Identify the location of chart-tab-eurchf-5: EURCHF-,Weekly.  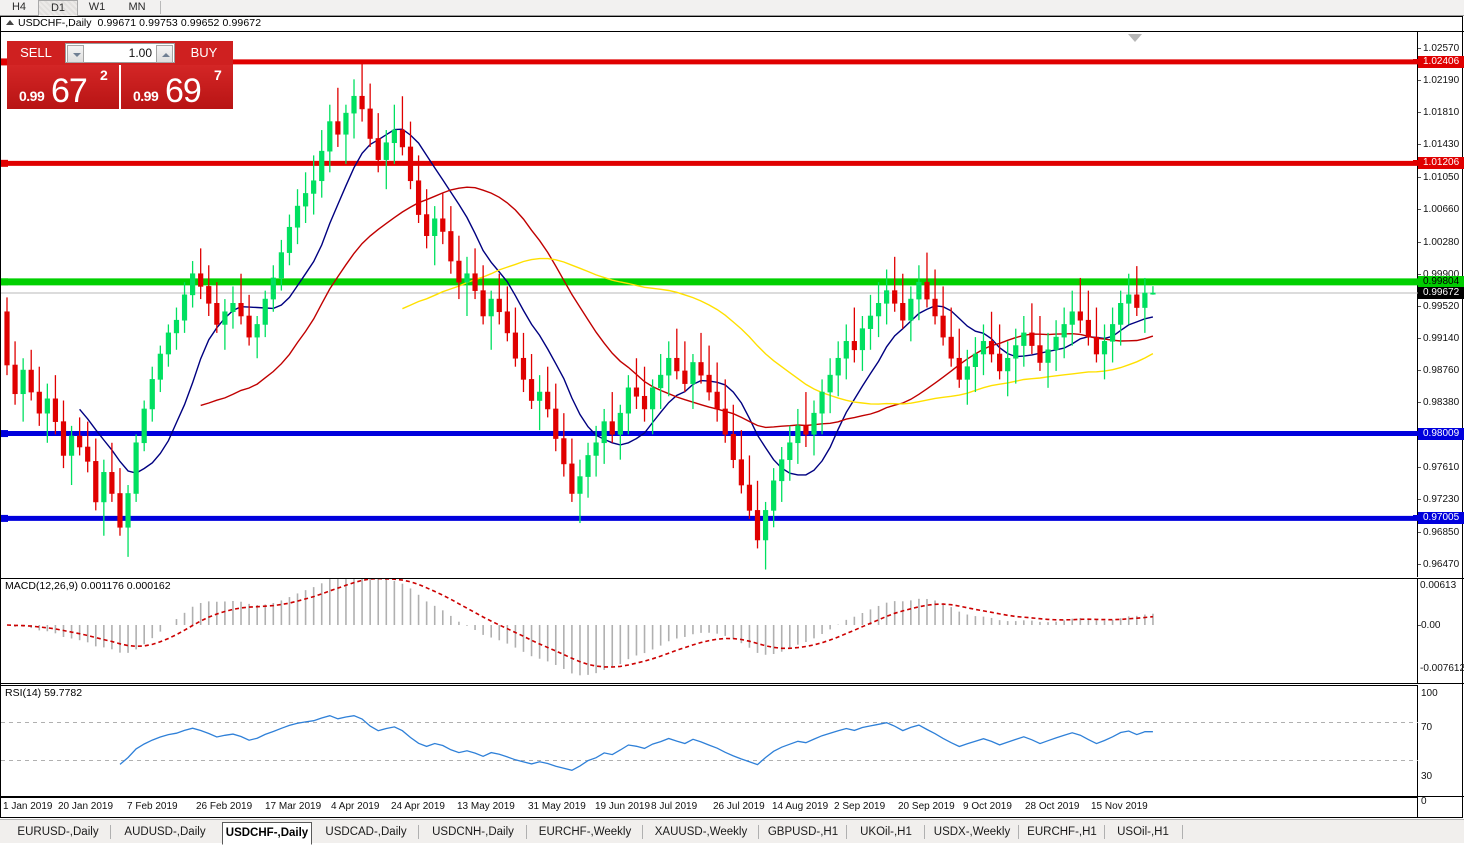
(585, 832).